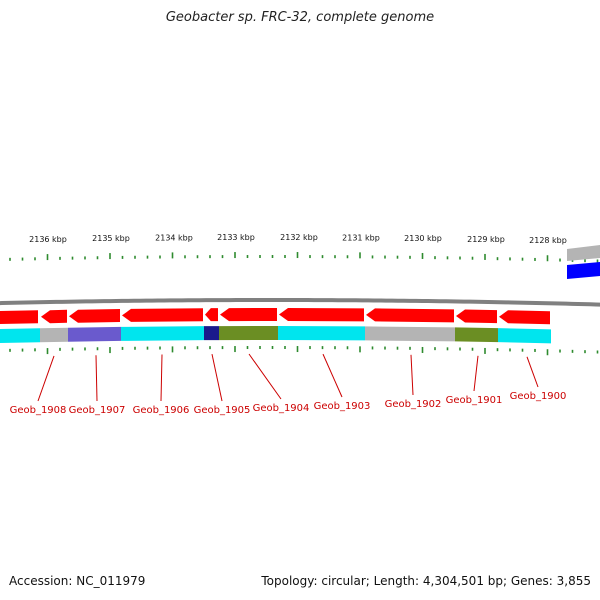 This screenshot has width=600, height=600. Describe the element at coordinates (361, 237) in the screenshot. I see `scale-label: 2131 kbp` at that location.